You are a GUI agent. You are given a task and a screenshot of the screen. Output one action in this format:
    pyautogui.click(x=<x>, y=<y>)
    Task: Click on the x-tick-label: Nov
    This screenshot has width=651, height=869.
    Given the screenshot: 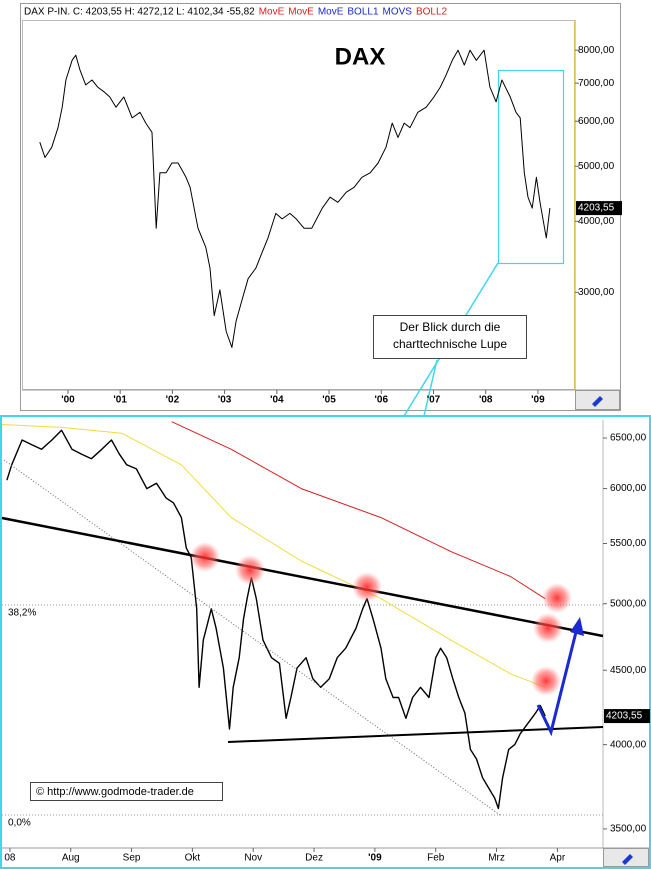 What is the action you would take?
    pyautogui.click(x=253, y=858)
    